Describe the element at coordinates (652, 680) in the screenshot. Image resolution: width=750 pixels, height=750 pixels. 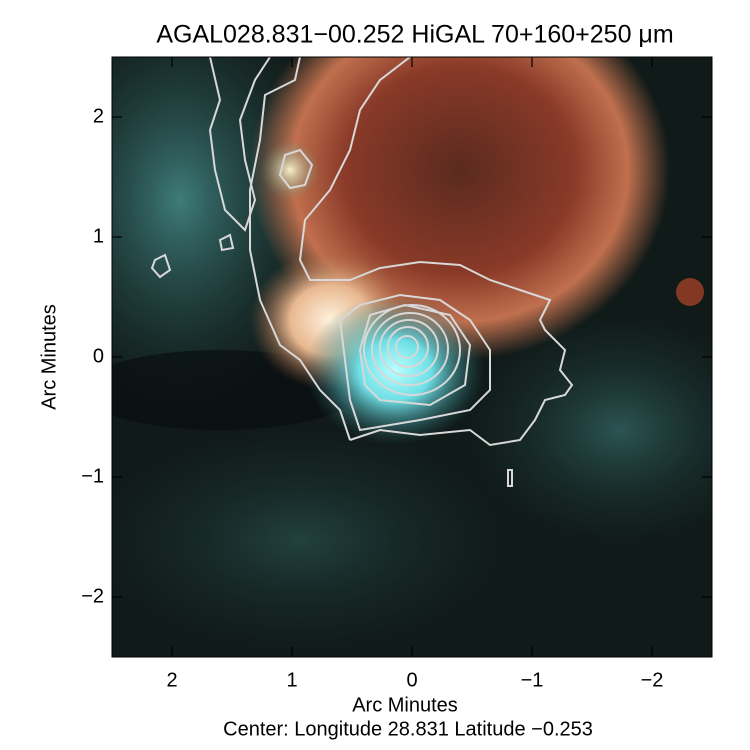
I see `x-tick-label: −2` at that location.